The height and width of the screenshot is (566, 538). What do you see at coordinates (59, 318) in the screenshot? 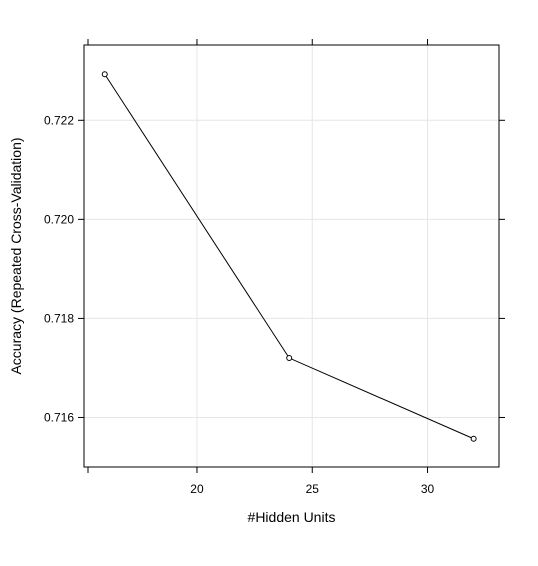
I see `y-tick-label: 0.718` at bounding box center [59, 318].